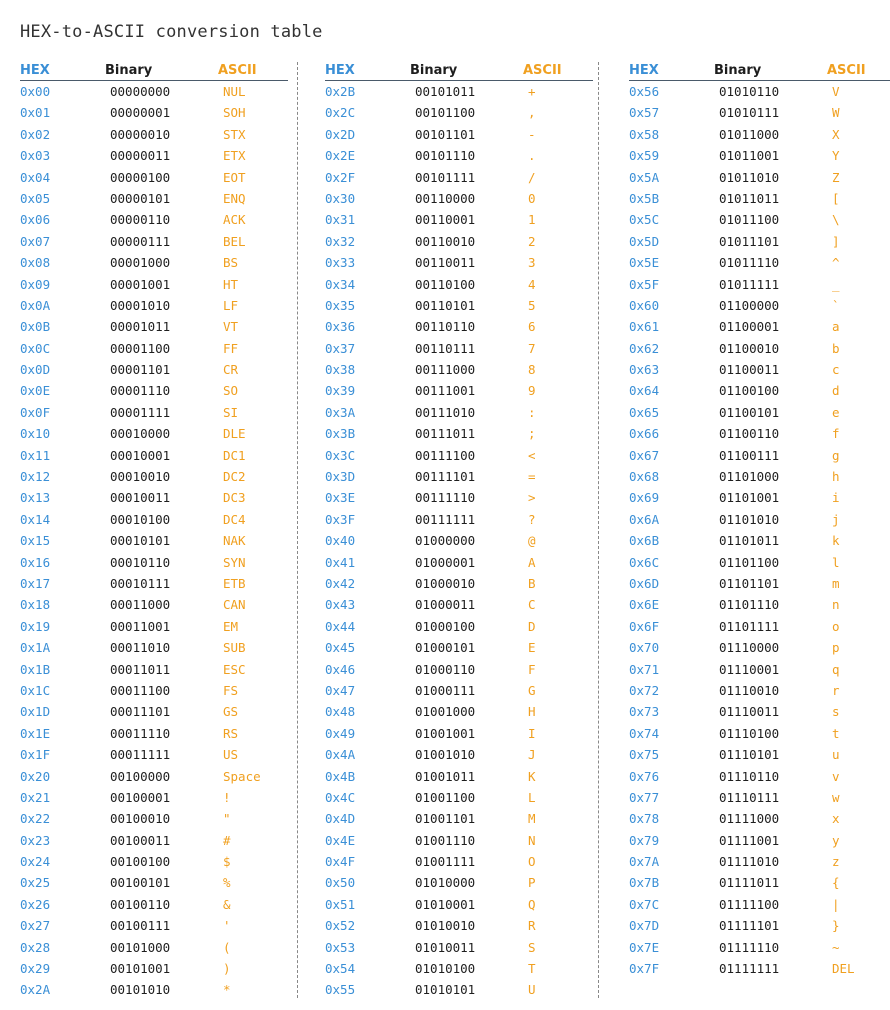 The height and width of the screenshot is (1010, 890). Describe the element at coordinates (35, 113) in the screenshot. I see `hex-cell: 0x01` at that location.